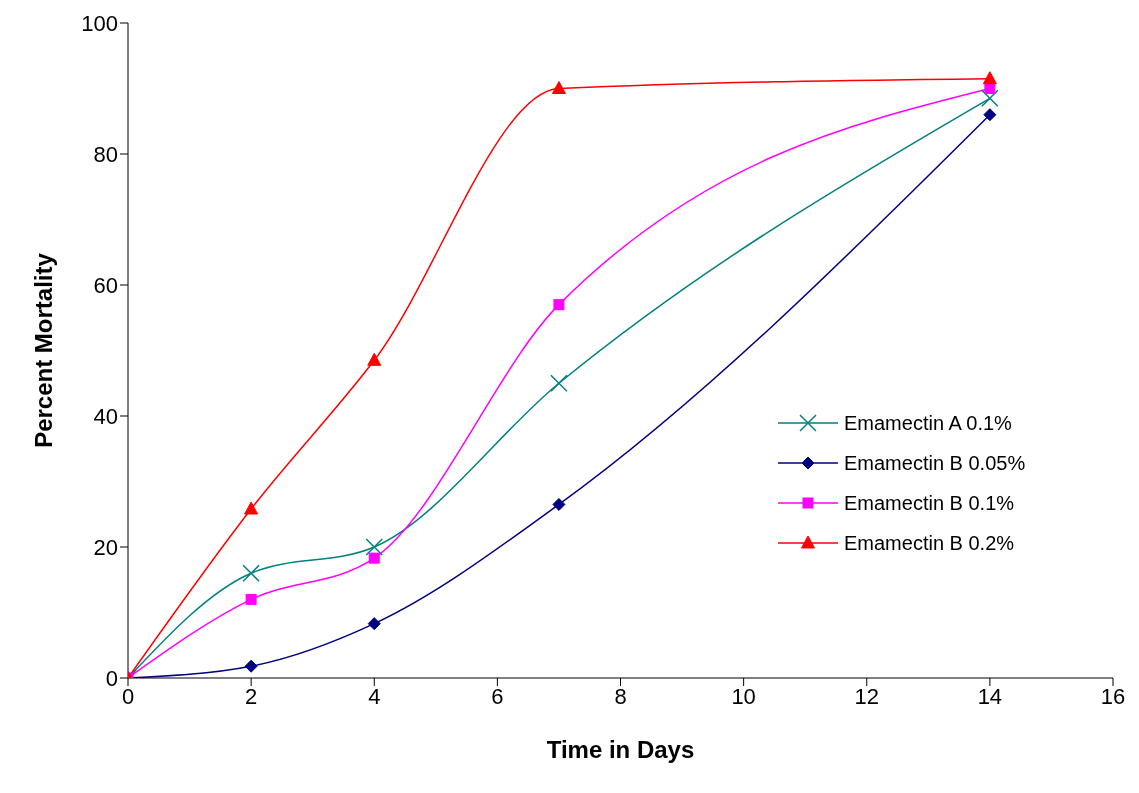  What do you see at coordinates (43, 350) in the screenshot?
I see `y-axis-title: Percent Mortality` at bounding box center [43, 350].